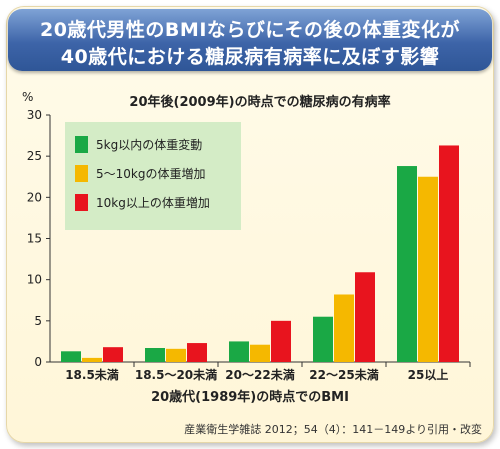 This screenshot has height=449, width=500. Describe the element at coordinates (343, 374) in the screenshot. I see `x-tick-label: 22〜25未満` at that location.